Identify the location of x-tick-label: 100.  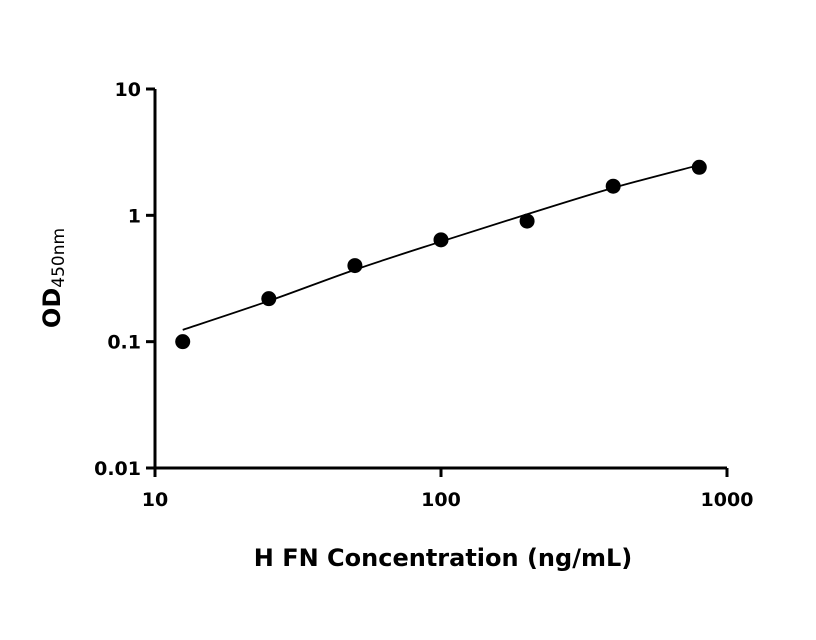
(441, 500).